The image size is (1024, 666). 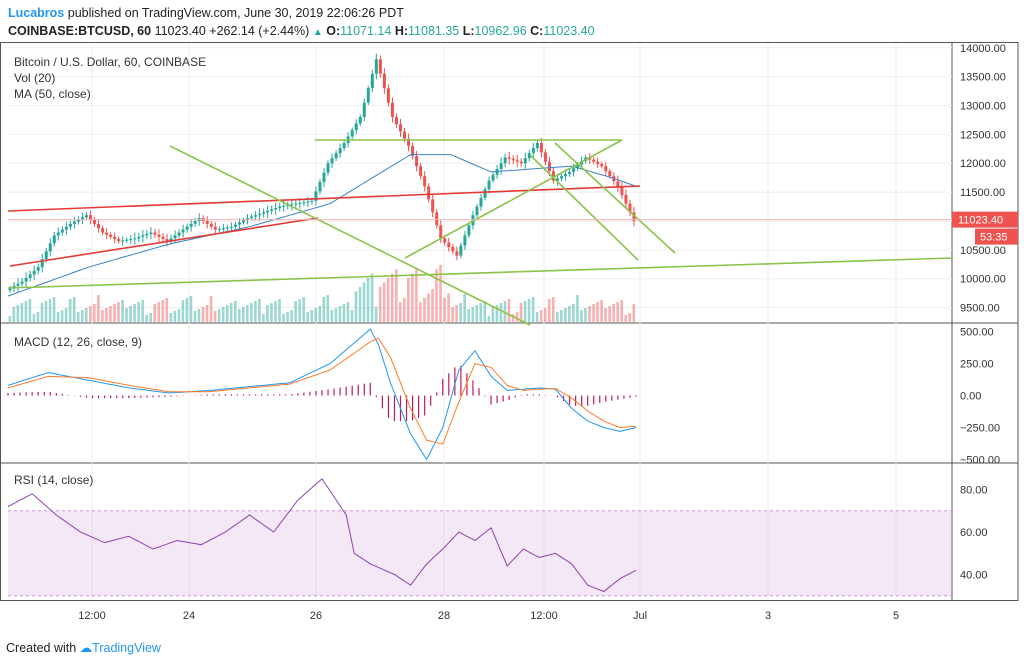 What do you see at coordinates (983, 251) in the screenshot?
I see `price-tick-label: 10500.00` at bounding box center [983, 251].